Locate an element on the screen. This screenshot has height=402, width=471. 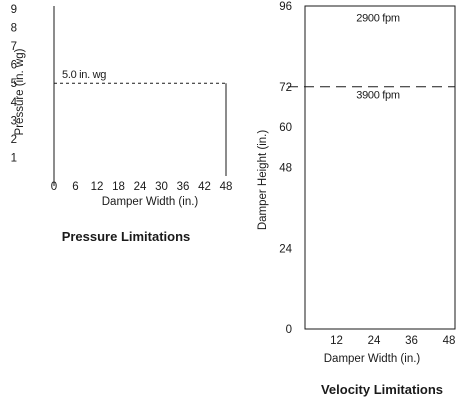
velocity-y-tick-label: 72 is located at coordinates (285, 88).